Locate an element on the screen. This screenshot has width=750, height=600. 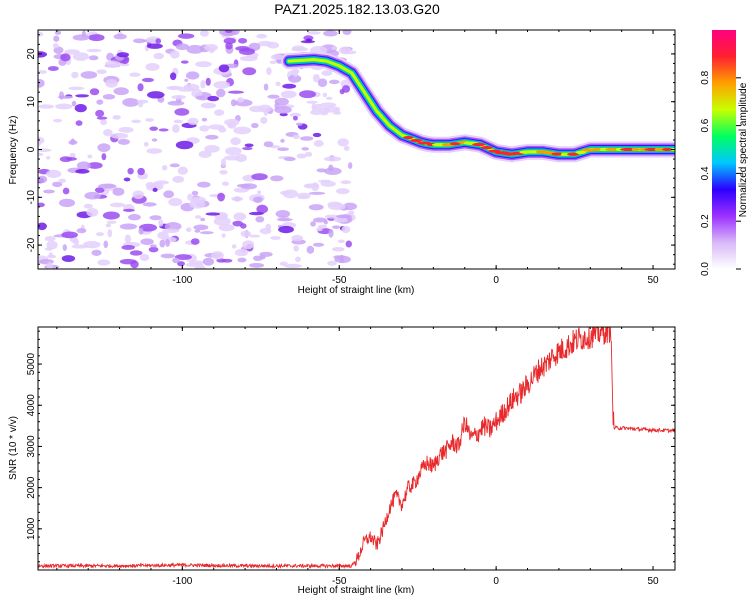
snr-ylabel: SNR (10 * v/v) is located at coordinates (13, 448).